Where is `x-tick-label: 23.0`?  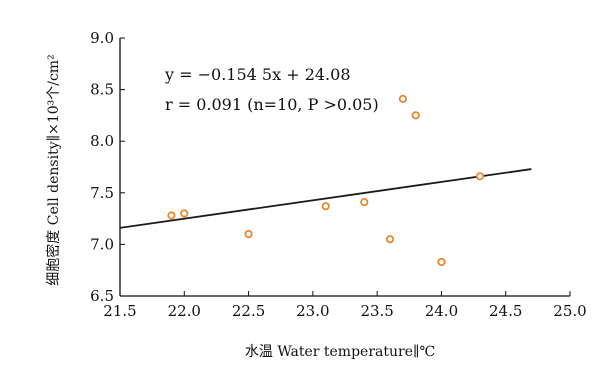 x-tick-label: 23.0 is located at coordinates (312, 311).